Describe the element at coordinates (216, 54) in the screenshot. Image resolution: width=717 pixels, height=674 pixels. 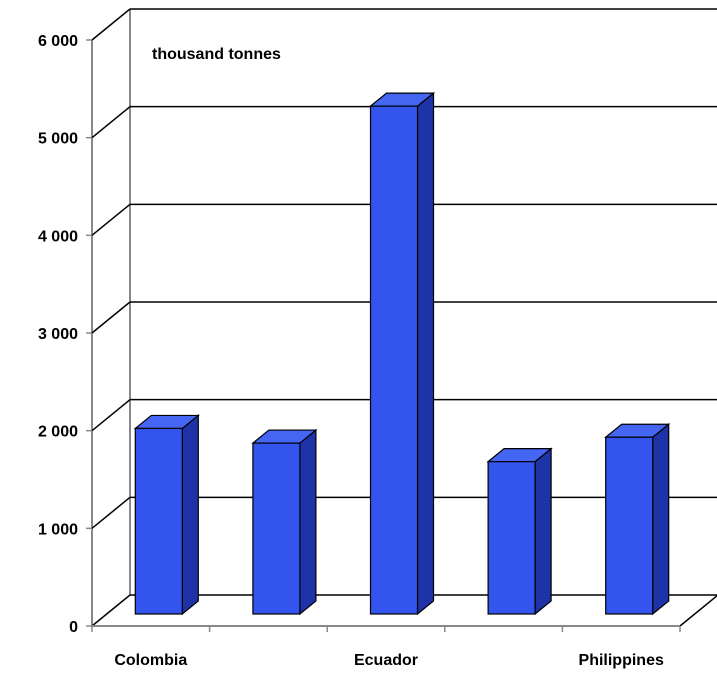
I see `unit-label: thousand tonnes` at that location.